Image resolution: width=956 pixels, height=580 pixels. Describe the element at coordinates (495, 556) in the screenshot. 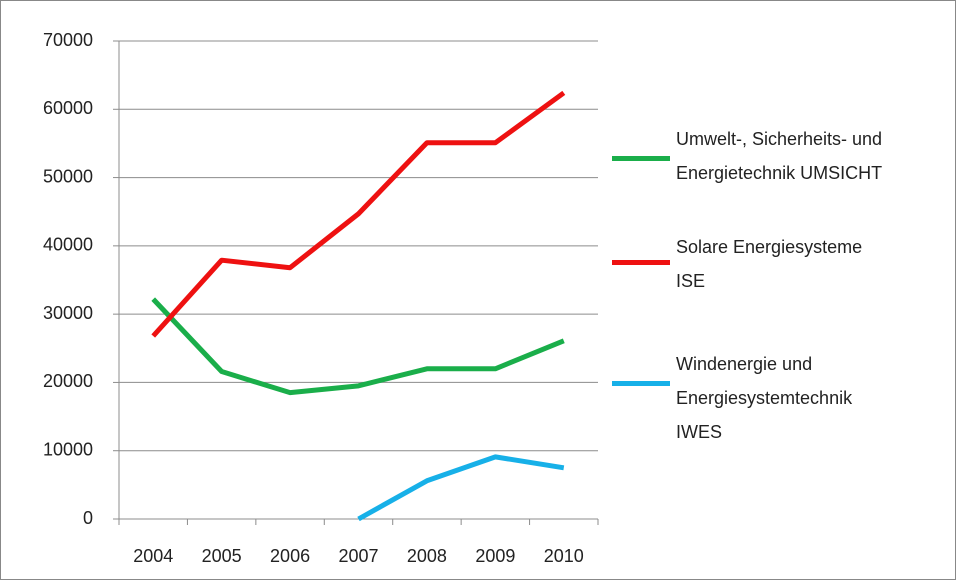

I see `x-tick-label: 2009` at that location.